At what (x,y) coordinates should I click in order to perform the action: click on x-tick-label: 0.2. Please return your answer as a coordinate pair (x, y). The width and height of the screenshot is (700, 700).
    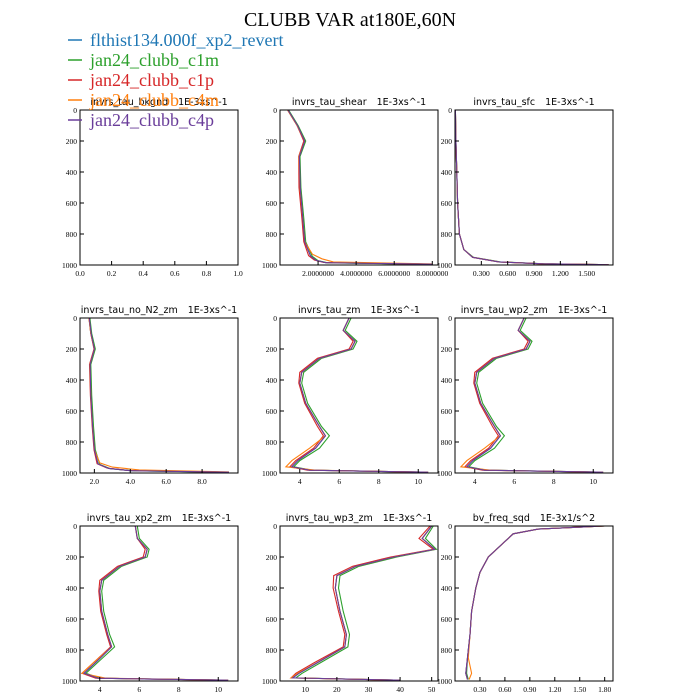
    Looking at the image, I should click on (112, 273).